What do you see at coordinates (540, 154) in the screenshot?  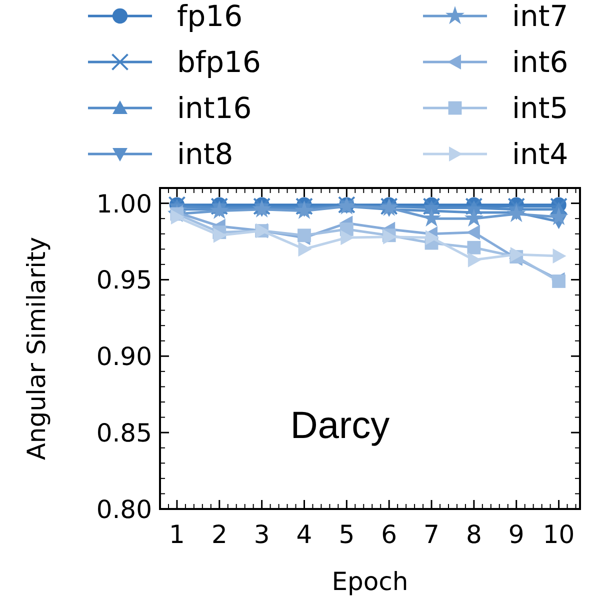 I see `legend-label: int4` at bounding box center [540, 154].